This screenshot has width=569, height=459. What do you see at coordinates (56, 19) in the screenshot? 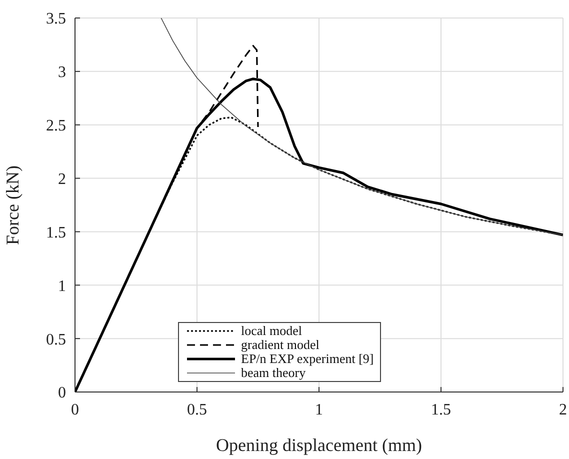
I see `y-tick-label: 3.5` at bounding box center [56, 19].